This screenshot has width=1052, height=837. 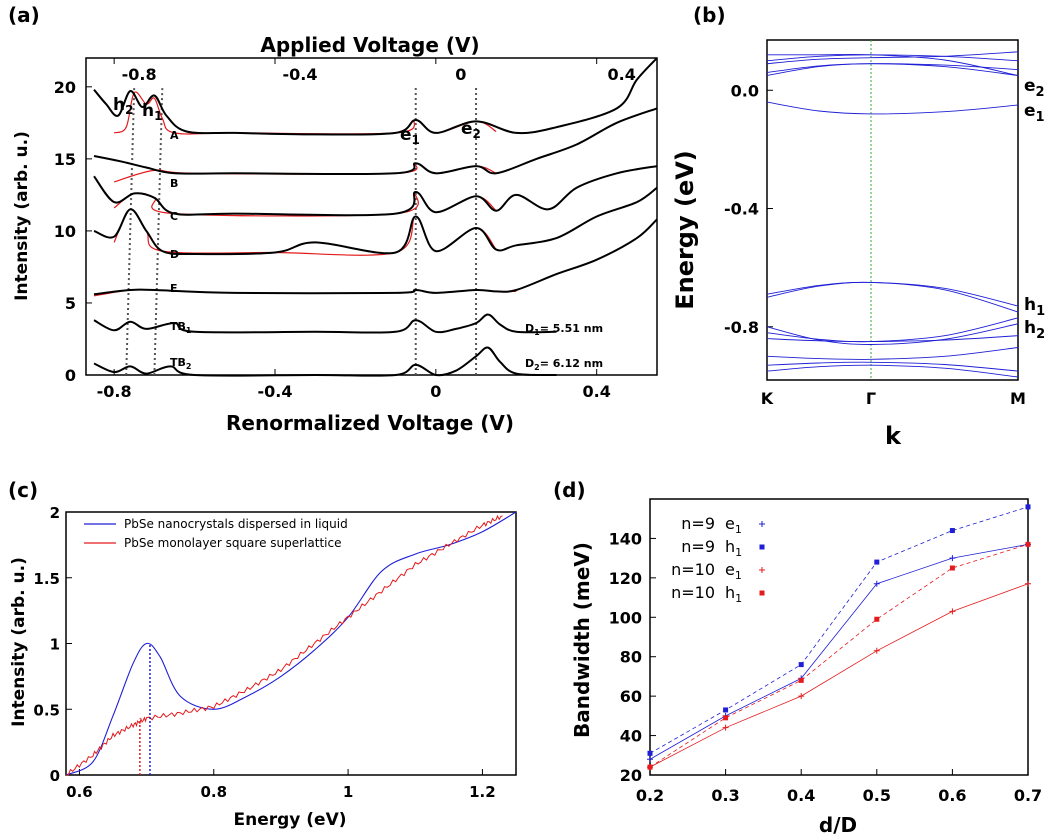 What do you see at coordinates (698, 523) in the screenshot?
I see `legend-d-prefix-0: n=9` at bounding box center [698, 523].